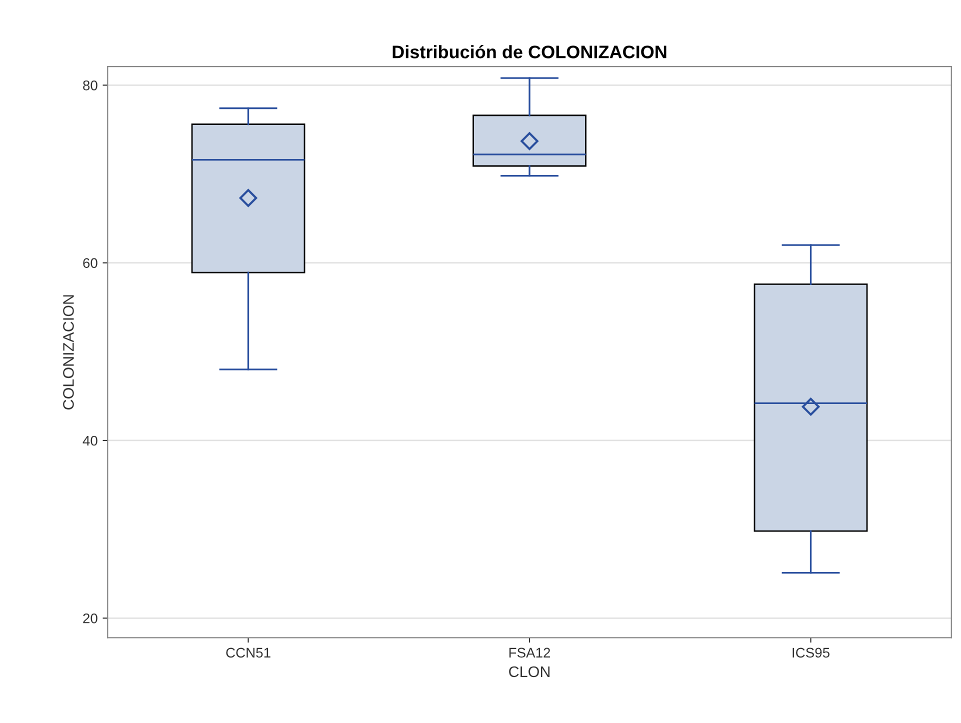 The height and width of the screenshot is (723, 961). Describe the element at coordinates (90, 618) in the screenshot. I see `y-tick-label: 20` at that location.